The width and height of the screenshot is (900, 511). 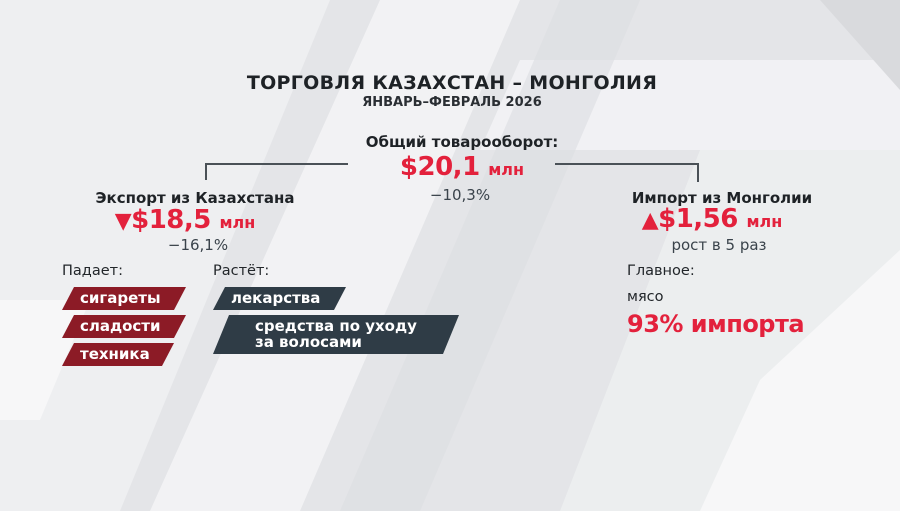 What do you see at coordinates (241, 271) in the screenshot?
I see `rising-label: Растёт:` at bounding box center [241, 271].